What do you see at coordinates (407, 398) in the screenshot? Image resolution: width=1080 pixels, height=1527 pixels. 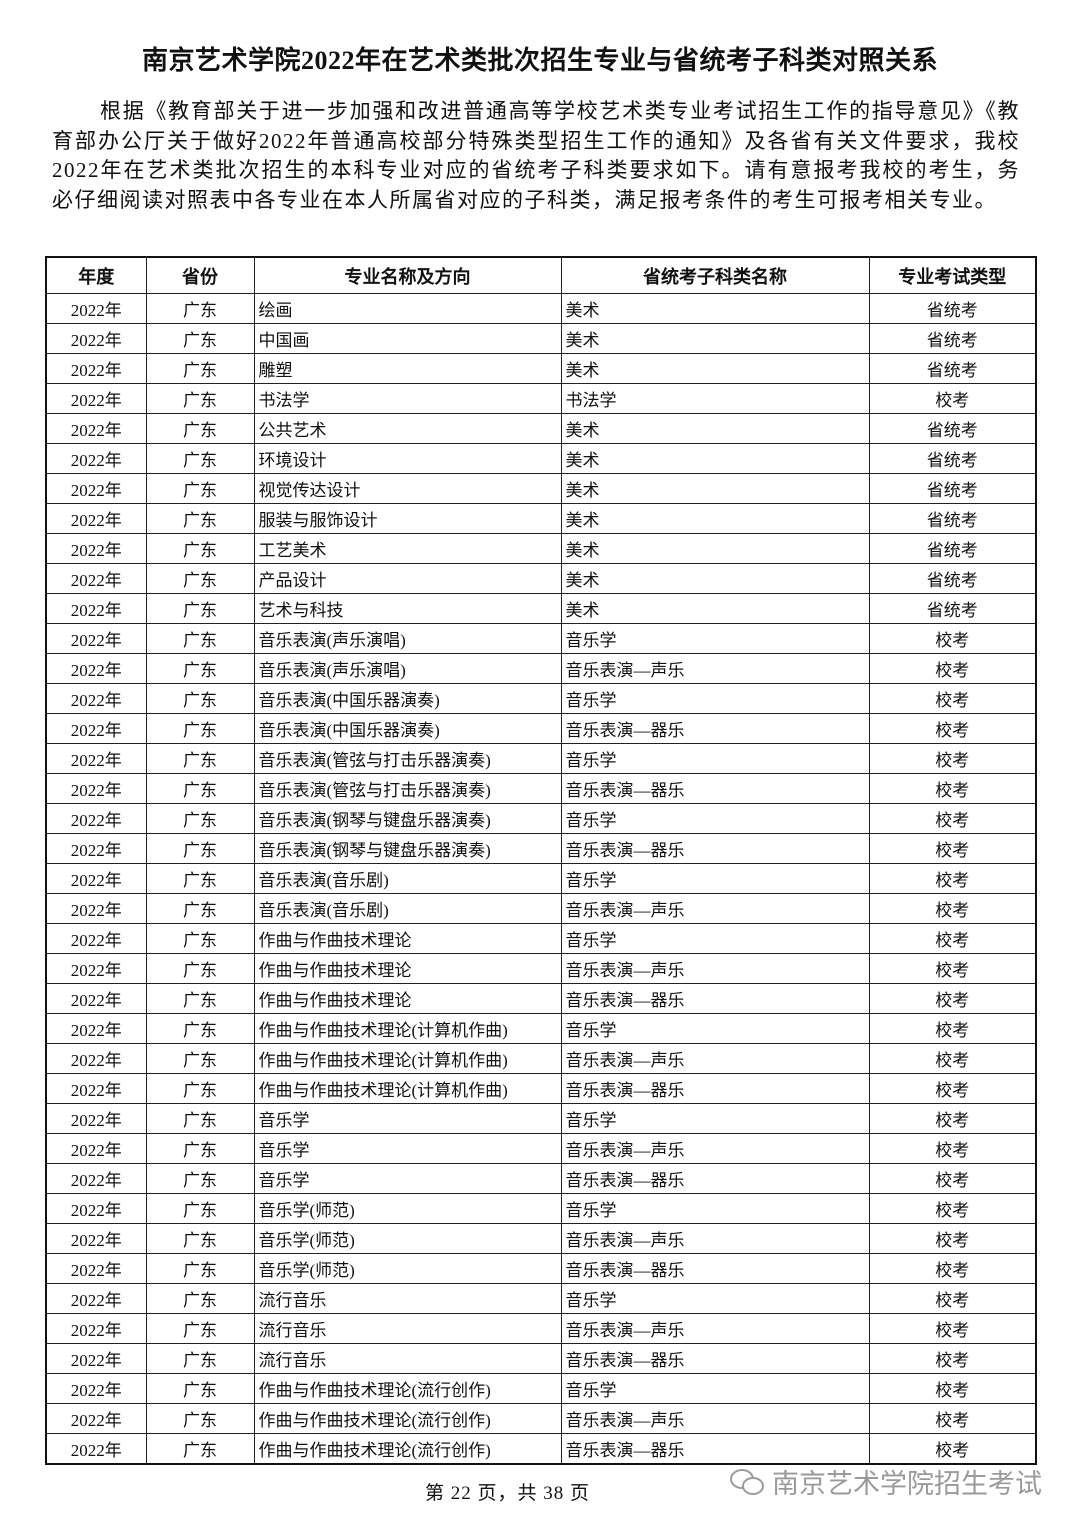 I see `cell-major: 书法学` at bounding box center [407, 398].